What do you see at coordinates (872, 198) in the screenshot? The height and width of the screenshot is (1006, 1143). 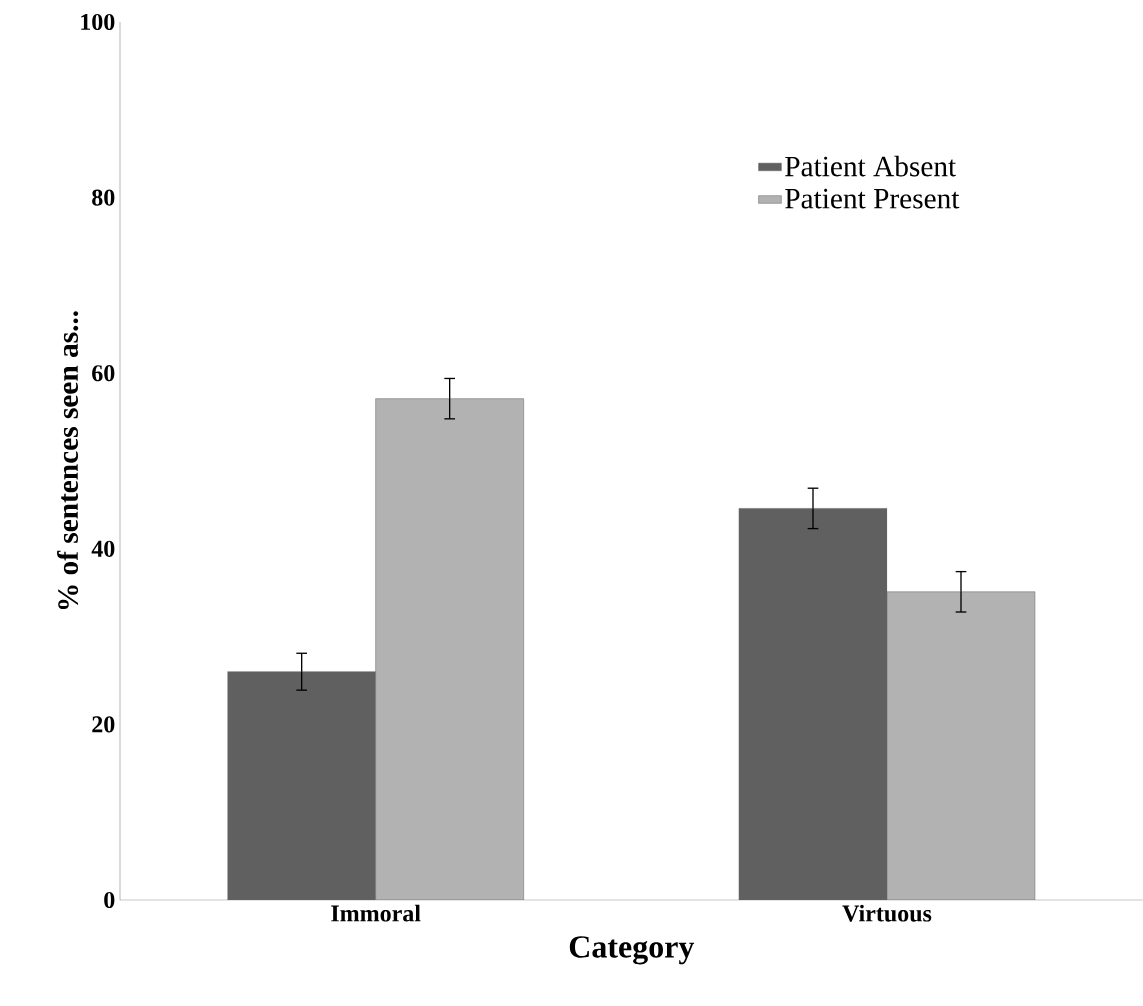 I see `legend-label: Patient Present` at bounding box center [872, 198].